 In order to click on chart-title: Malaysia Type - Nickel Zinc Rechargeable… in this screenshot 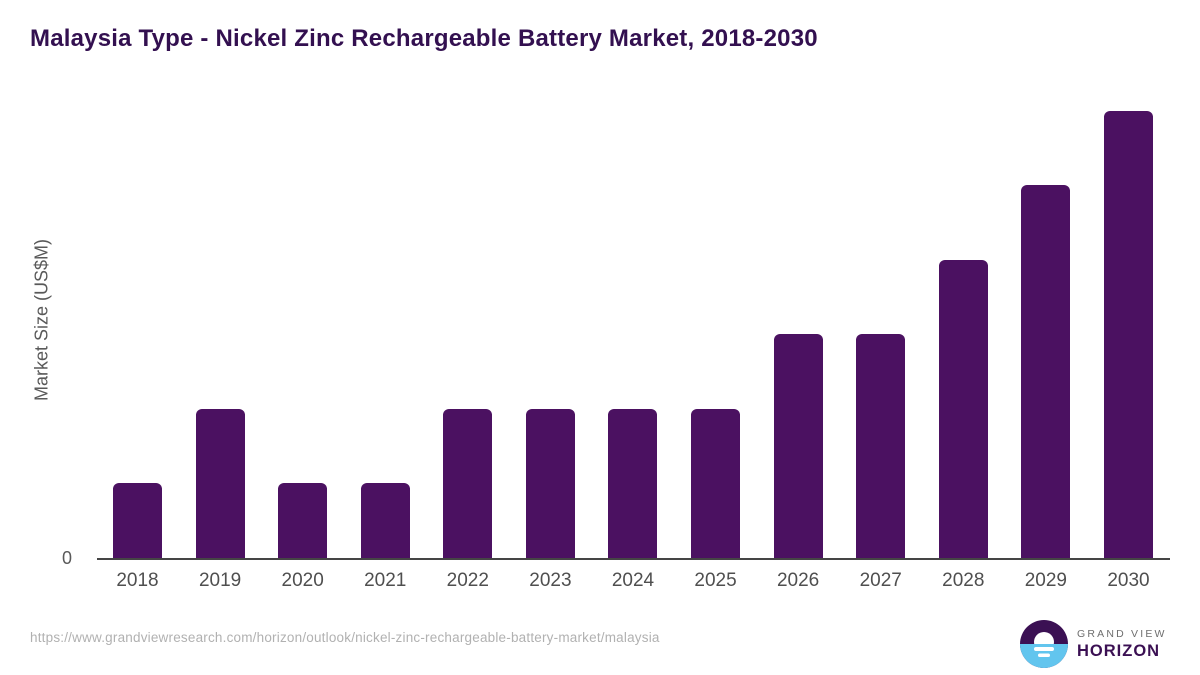, I will do `click(424, 38)`.